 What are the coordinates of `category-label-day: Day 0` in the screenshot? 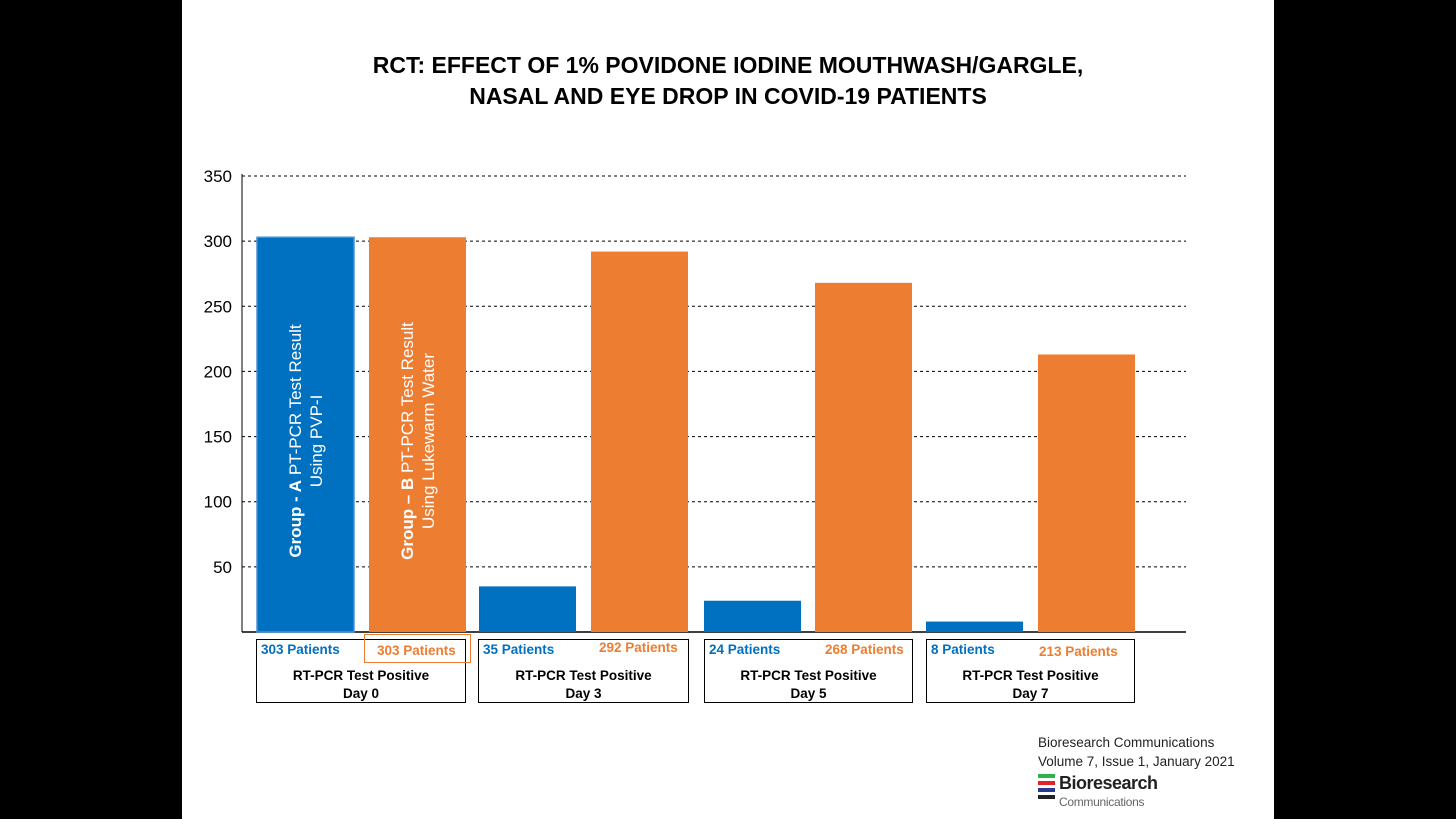 It's located at (361, 693).